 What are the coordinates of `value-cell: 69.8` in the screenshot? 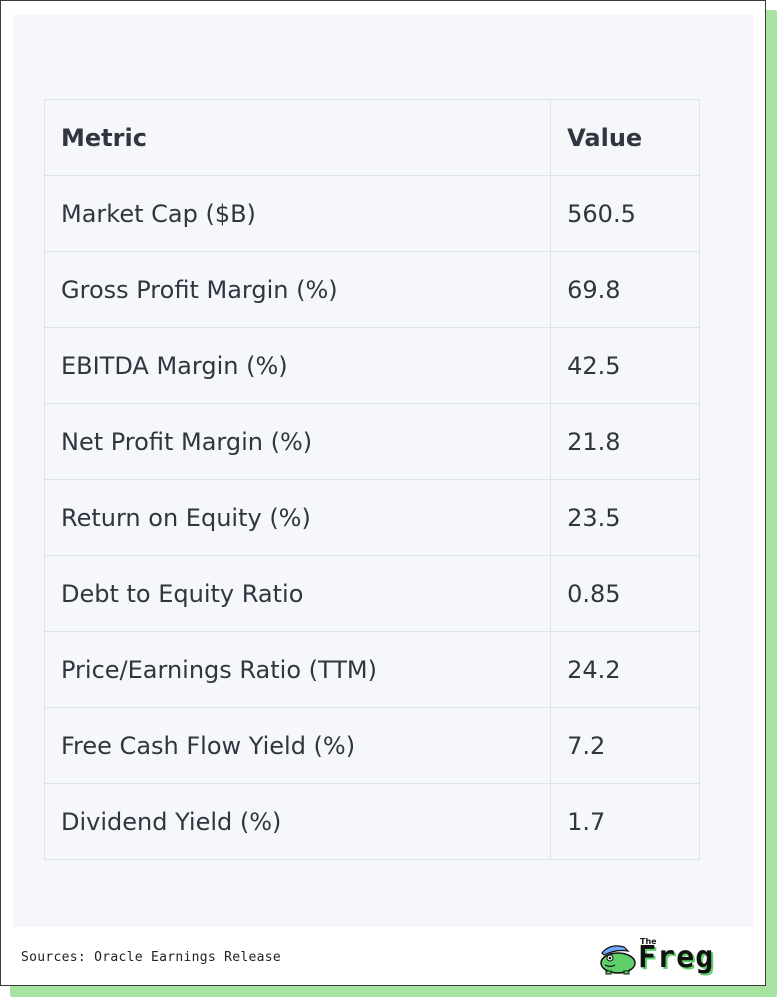 It's located at (625, 289).